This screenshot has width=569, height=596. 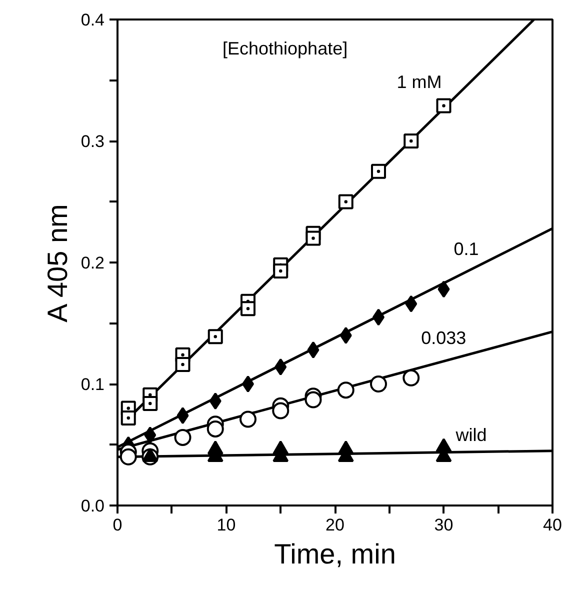 I want to click on x-tick-label: 20, so click(x=335, y=525).